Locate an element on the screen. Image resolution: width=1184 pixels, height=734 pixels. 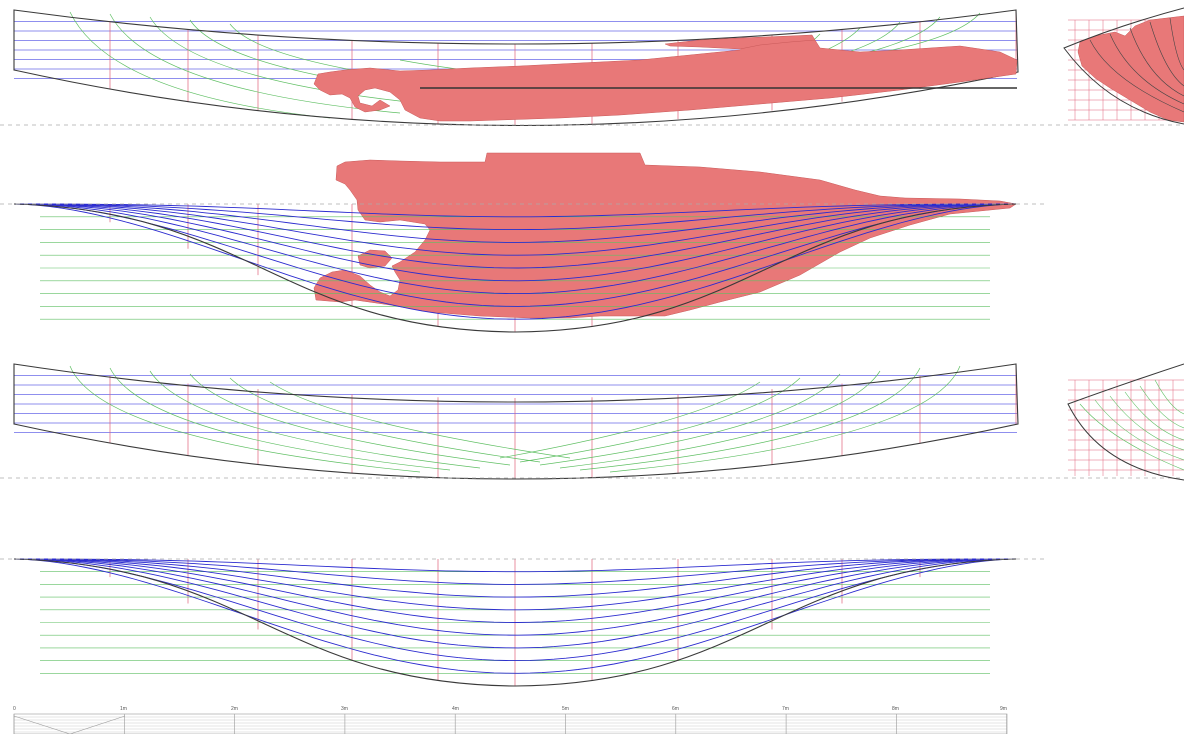
diagonals is located at coordinates (515, 419).